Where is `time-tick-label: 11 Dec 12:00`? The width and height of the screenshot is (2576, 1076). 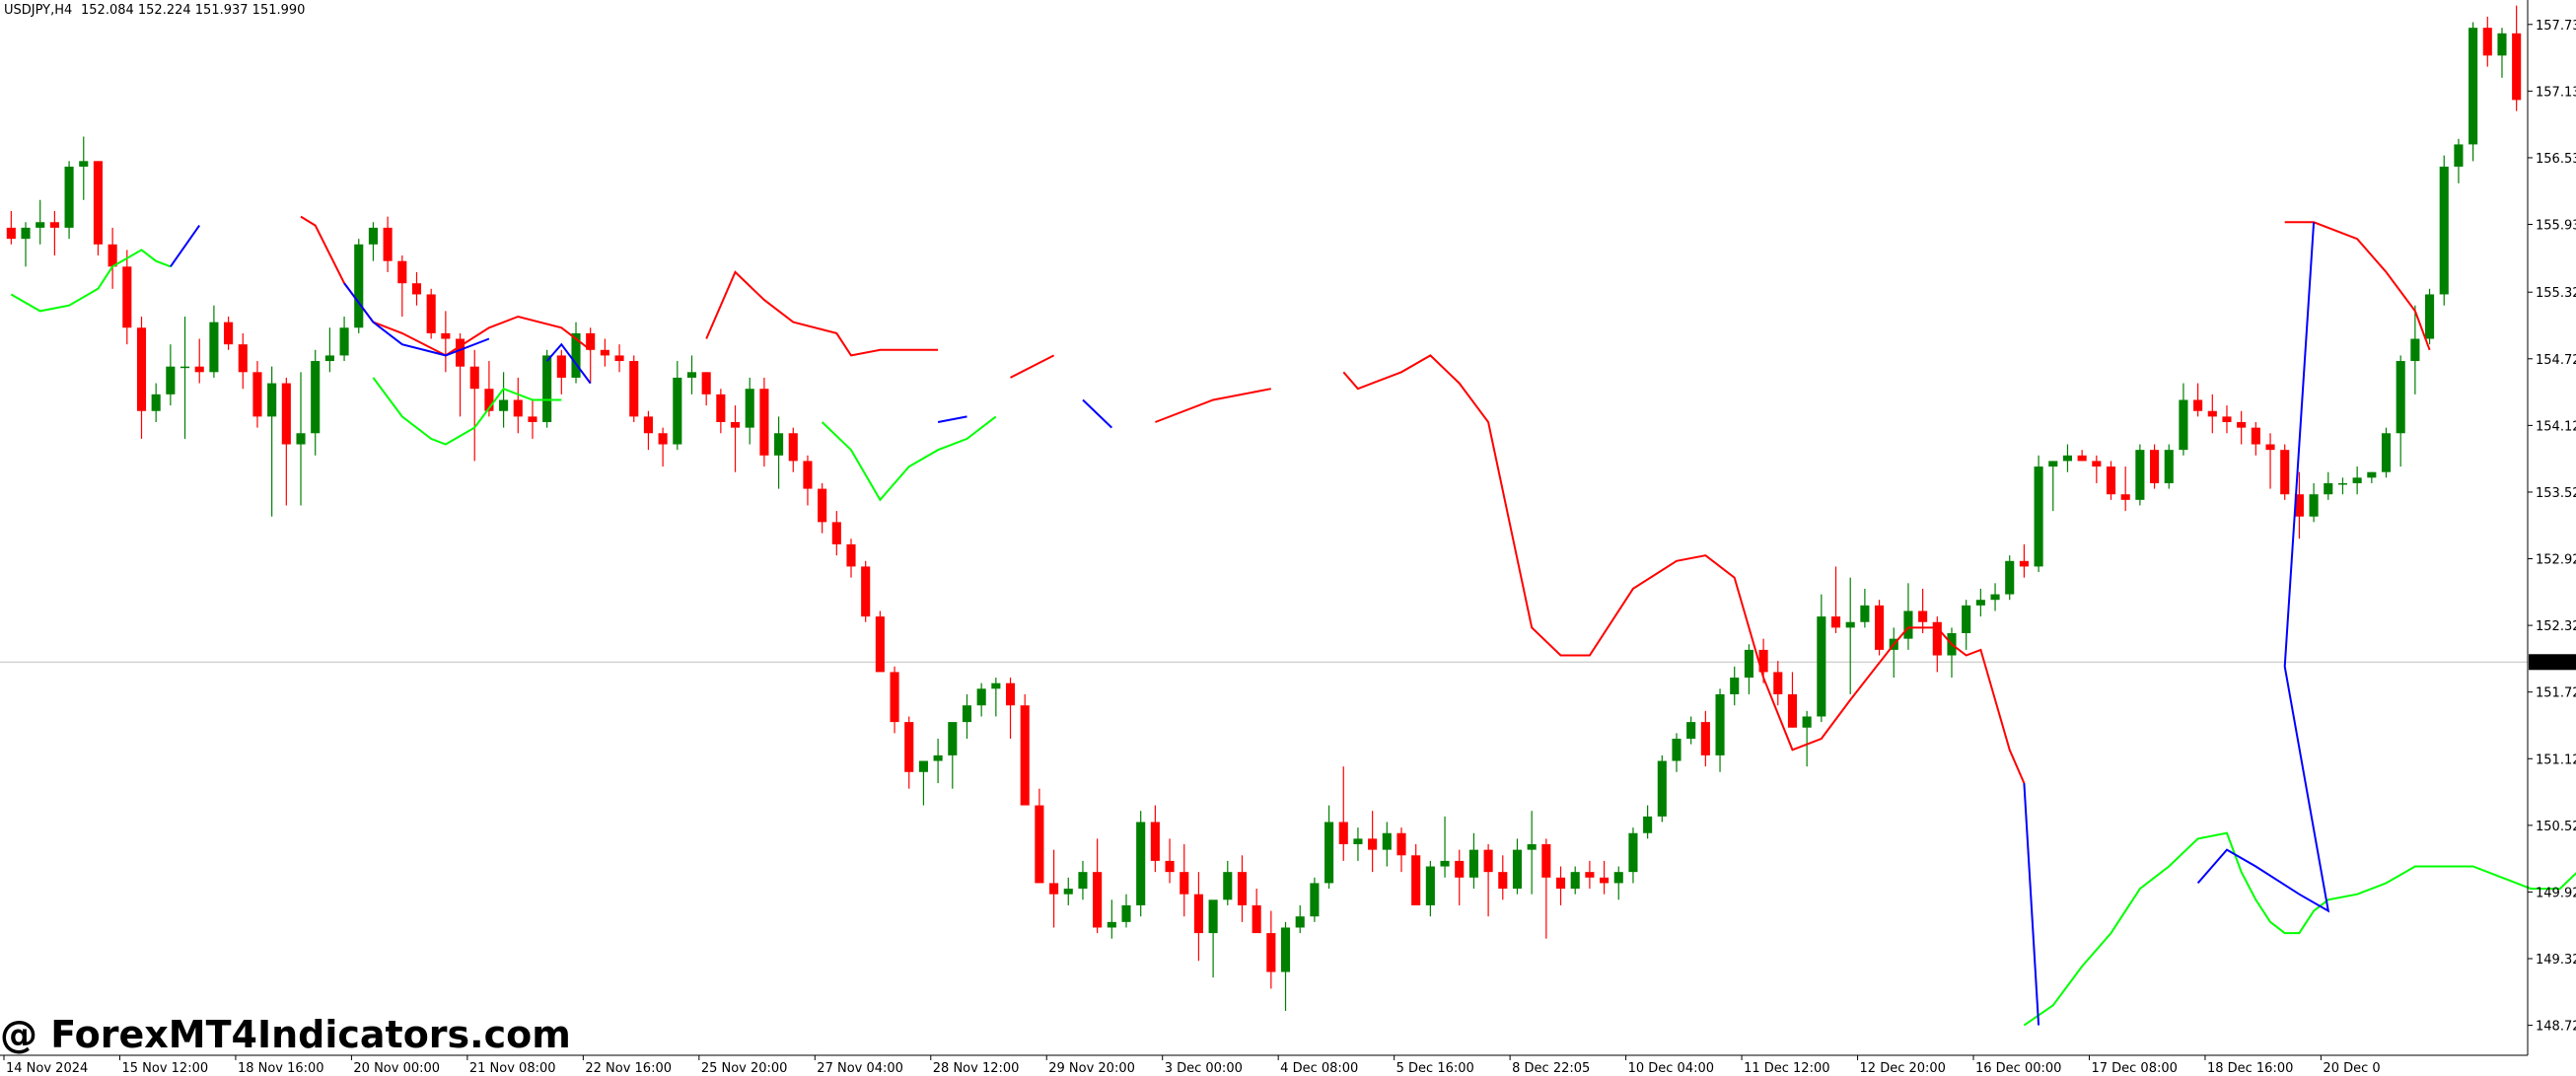 time-tick-label: 11 Dec 12:00 is located at coordinates (1786, 1068).